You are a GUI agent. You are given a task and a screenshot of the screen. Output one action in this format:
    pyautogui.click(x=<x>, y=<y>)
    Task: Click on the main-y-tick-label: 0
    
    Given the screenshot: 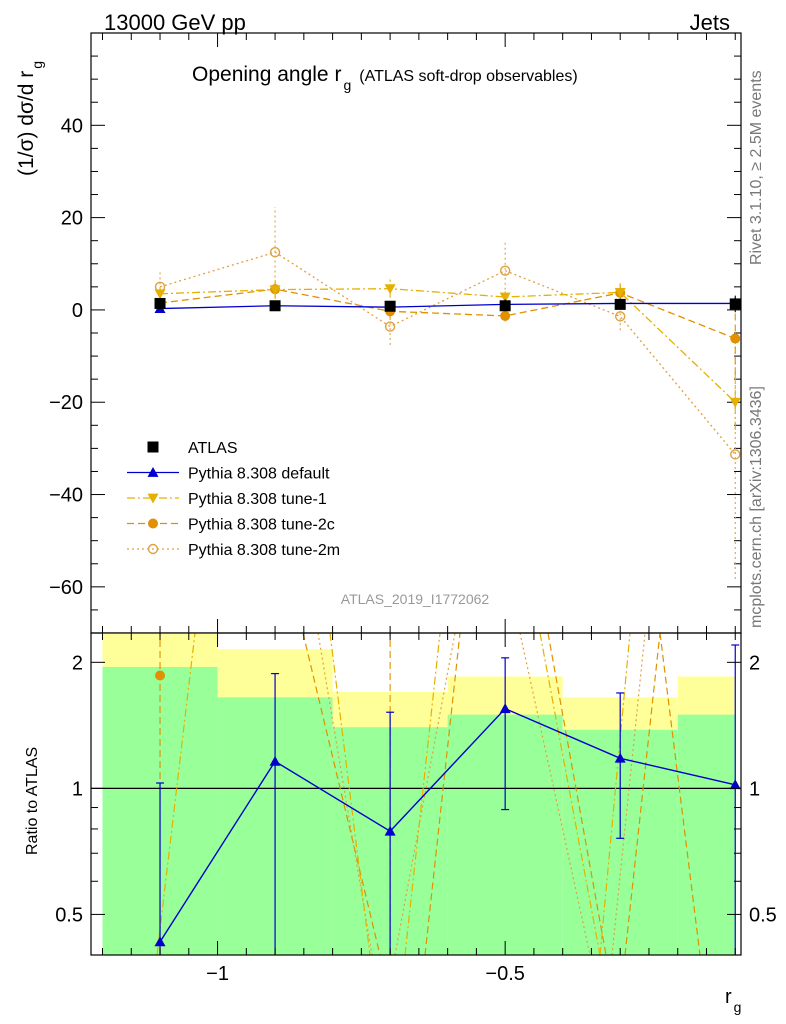 What is the action you would take?
    pyautogui.click(x=77, y=311)
    